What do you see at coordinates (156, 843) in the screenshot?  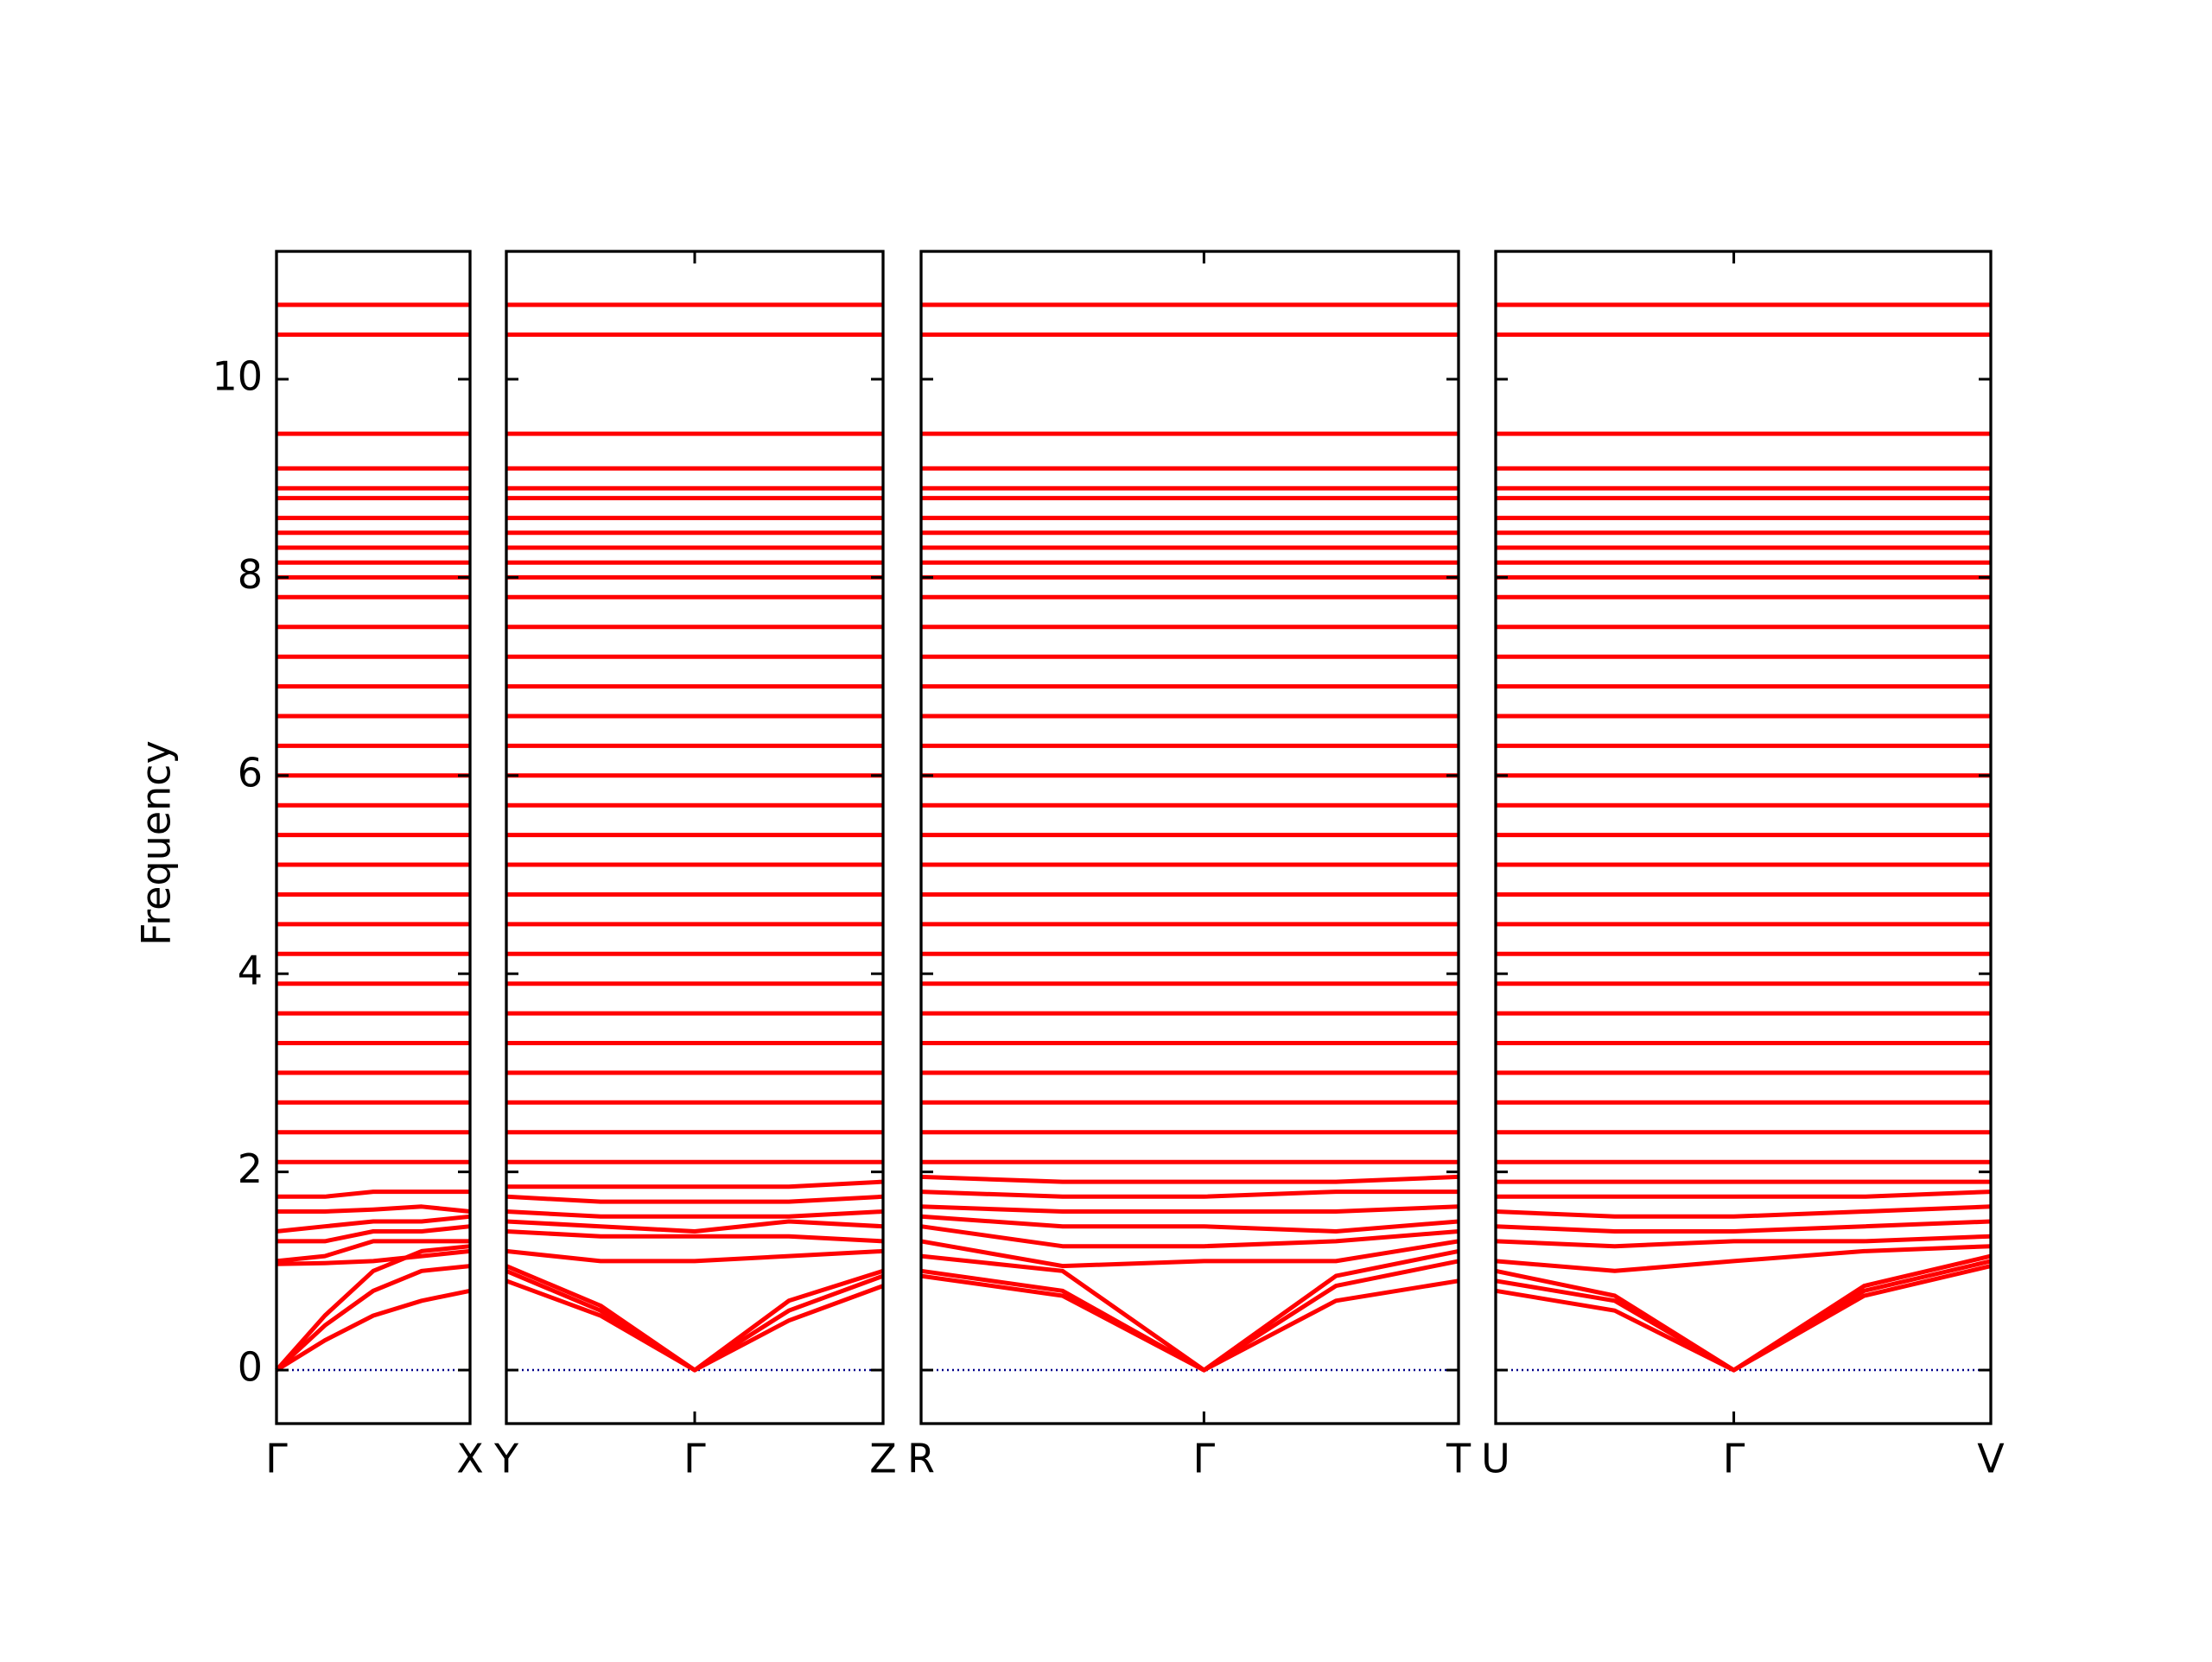 I see `y-axis-label: Frequency` at bounding box center [156, 843].